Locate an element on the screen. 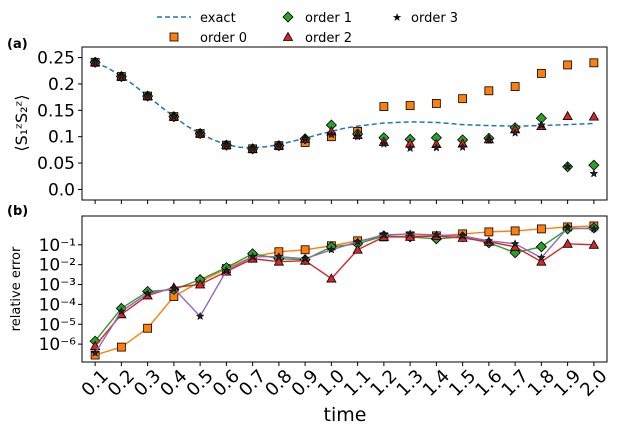  panel-a-x-ticks is located at coordinates (344, 202).